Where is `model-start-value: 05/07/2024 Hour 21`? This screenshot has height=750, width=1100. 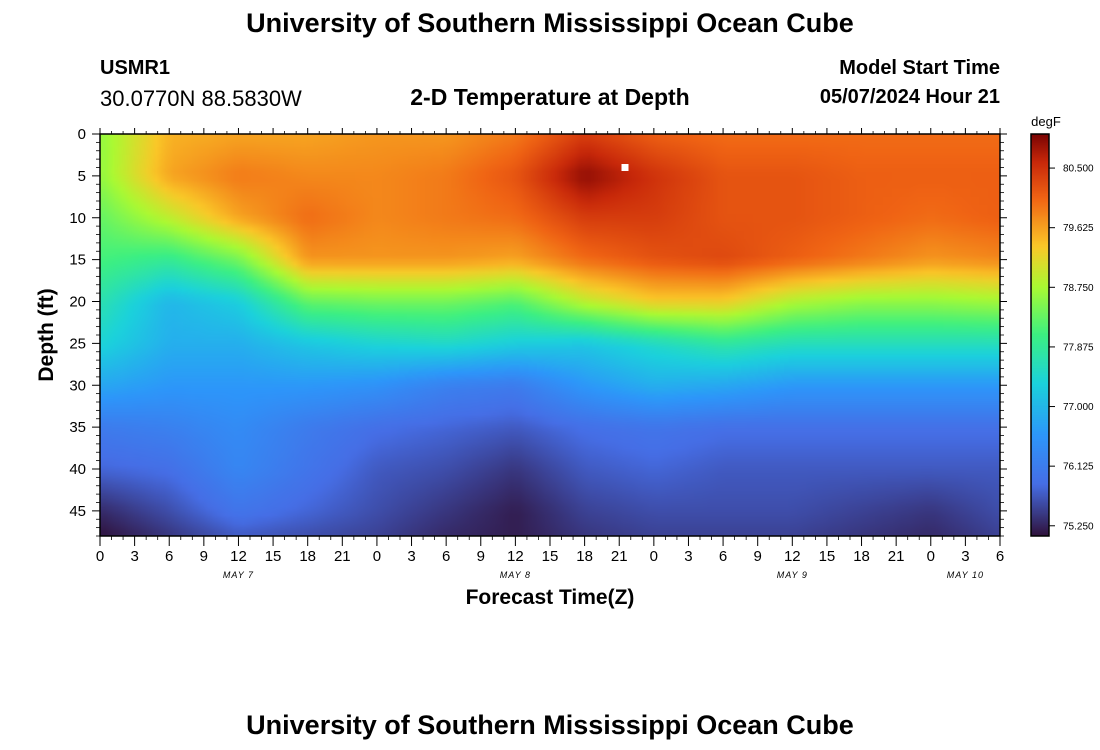 model-start-value: 05/07/2024 Hour 21 is located at coordinates (909, 97).